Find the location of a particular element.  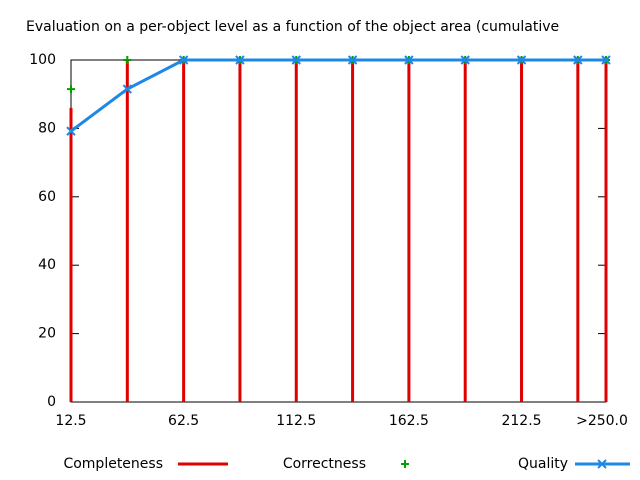

y-tick-label: 100 is located at coordinates (42, 60).